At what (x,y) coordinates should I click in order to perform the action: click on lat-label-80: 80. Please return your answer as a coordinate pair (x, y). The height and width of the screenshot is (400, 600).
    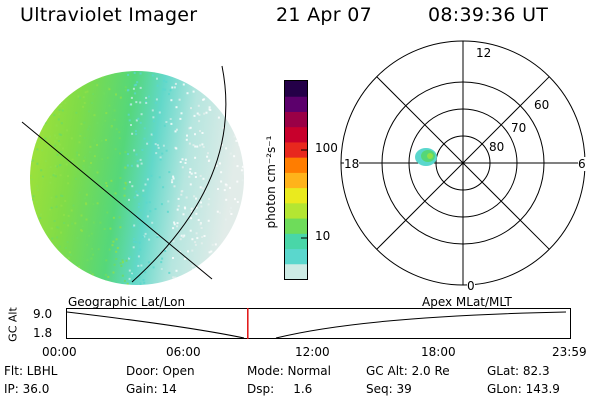
    Looking at the image, I should click on (497, 147).